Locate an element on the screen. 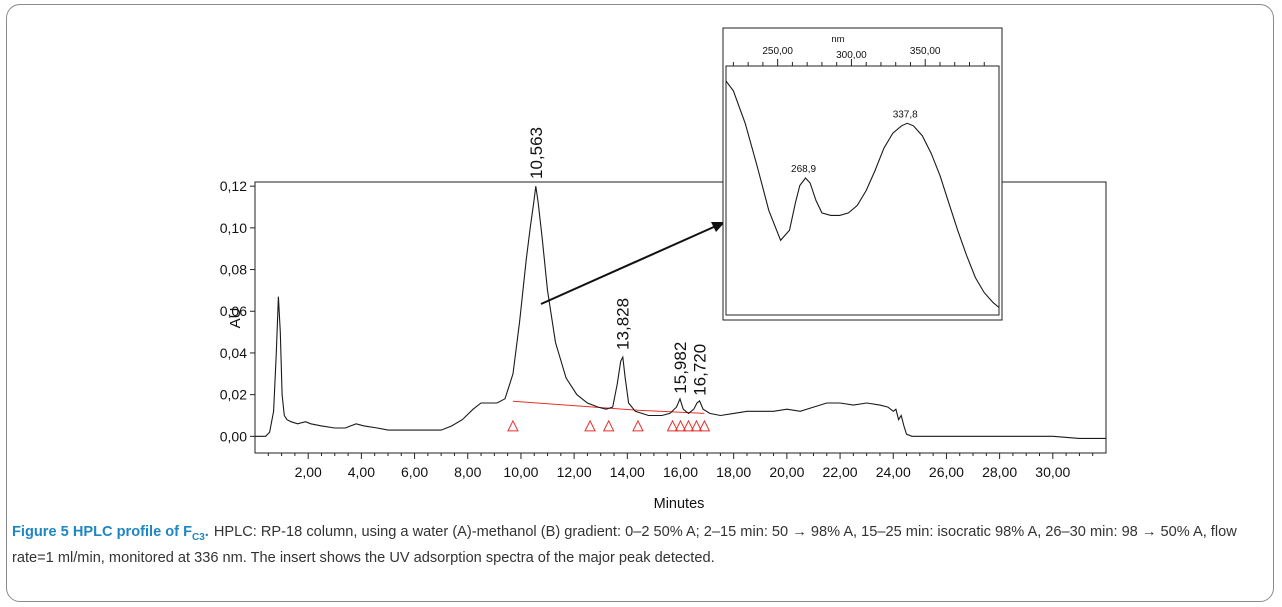  inset-x-axis-ticks: 250,00 300,00 350,00 is located at coordinates (858, 56).